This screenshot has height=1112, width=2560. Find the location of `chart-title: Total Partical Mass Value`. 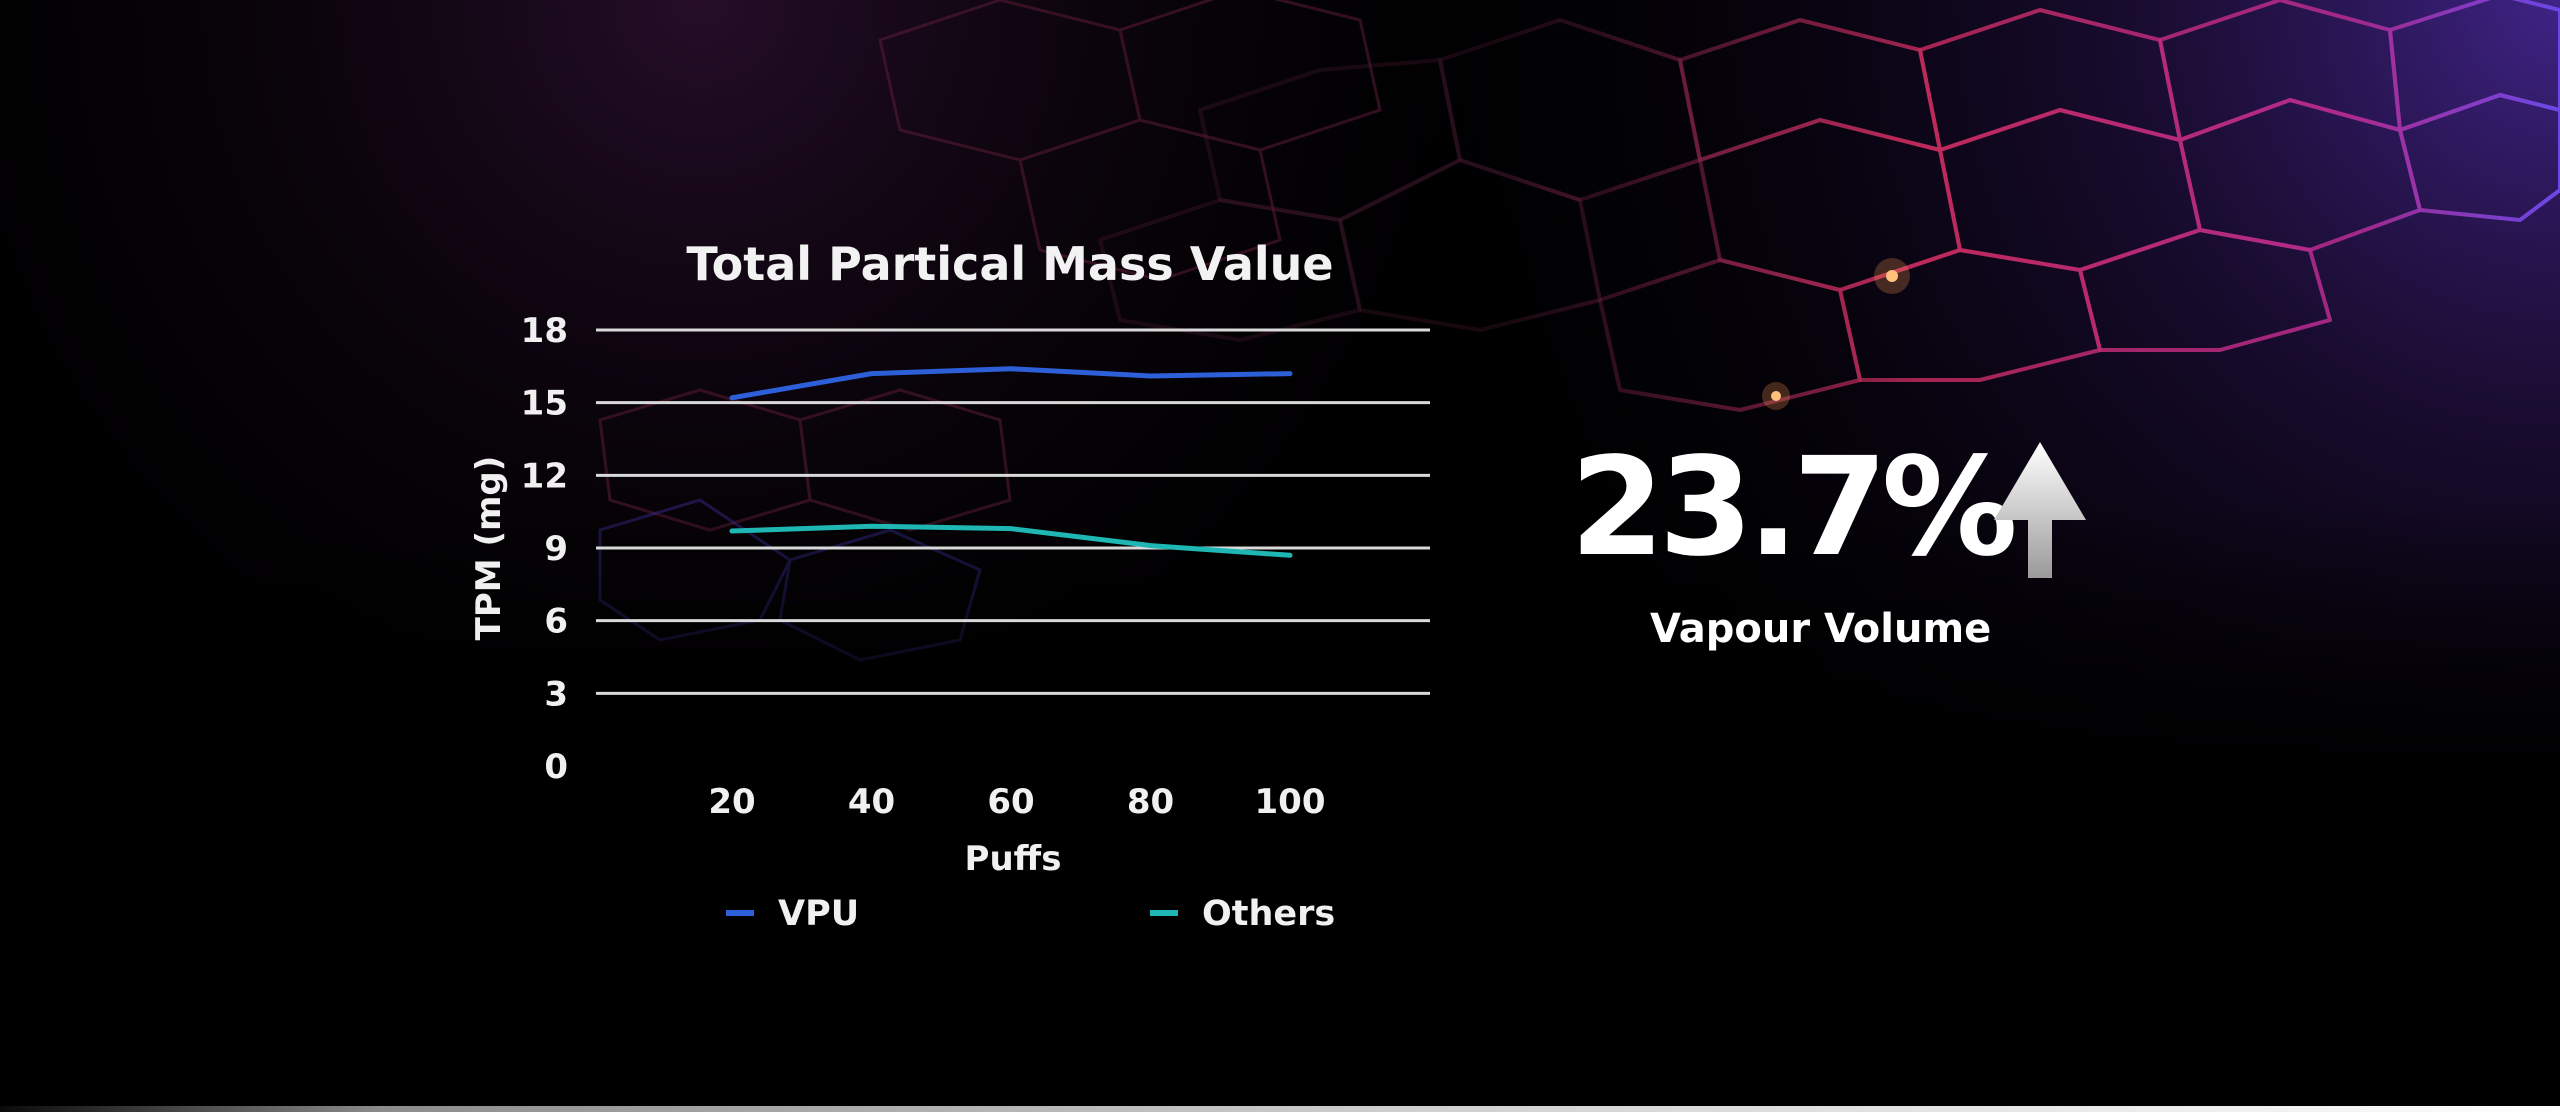

chart-title: Total Partical Mass Value is located at coordinates (1009, 264).